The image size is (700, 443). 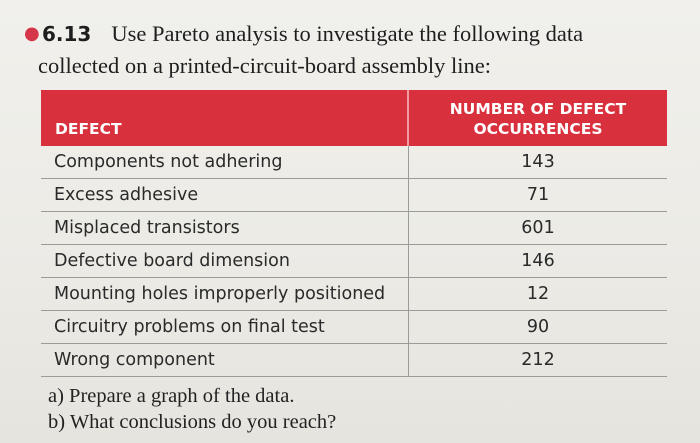 I want to click on header-occurrences-line2: OCCURRENCES, so click(x=538, y=129).